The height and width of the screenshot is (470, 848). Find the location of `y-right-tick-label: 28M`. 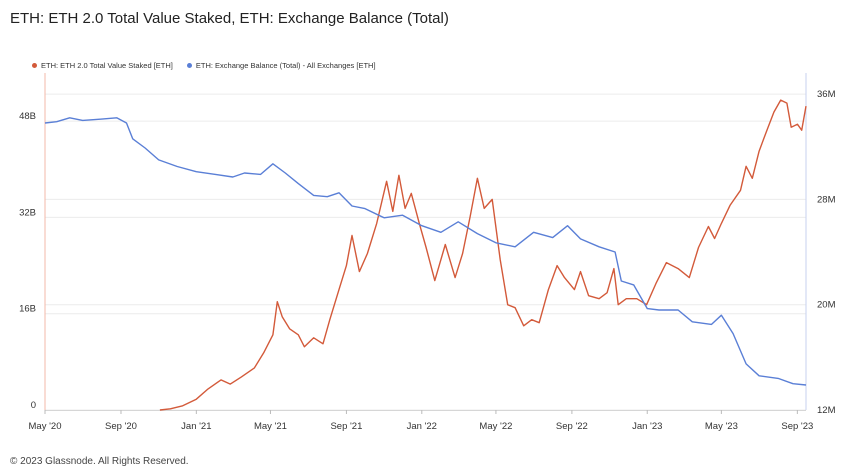

y-right-tick-label: 28M is located at coordinates (826, 199).